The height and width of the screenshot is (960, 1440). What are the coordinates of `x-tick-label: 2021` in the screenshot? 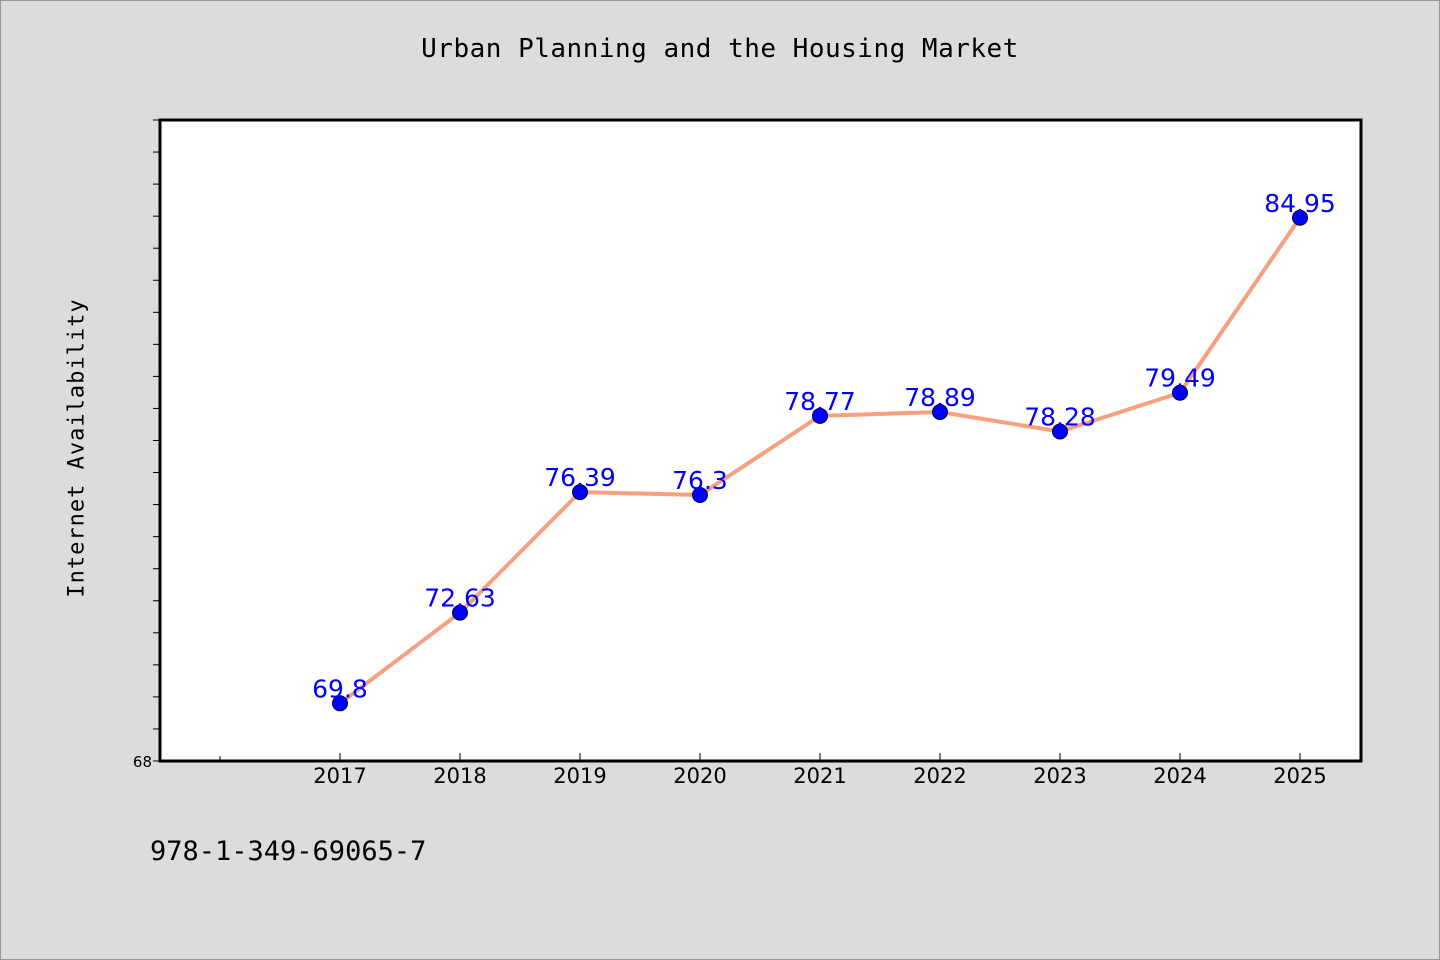 It's located at (819, 776).